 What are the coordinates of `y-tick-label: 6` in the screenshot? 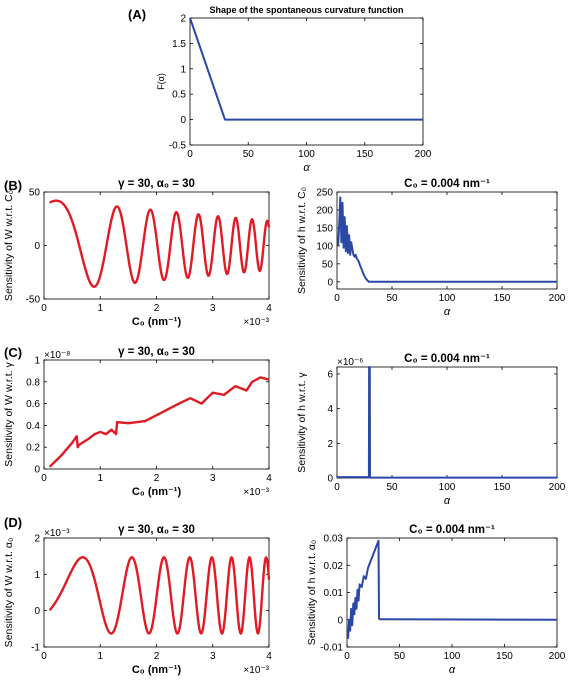 It's located at (330, 374).